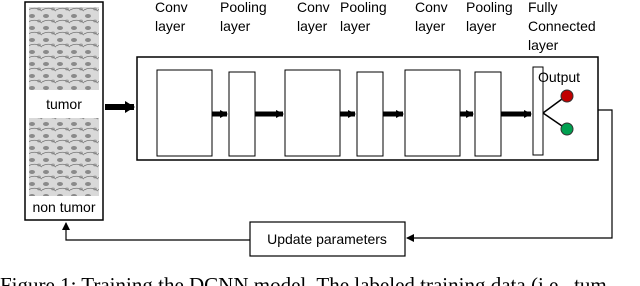  Describe the element at coordinates (562, 26) in the screenshot. I see `layer-label: Connected` at that location.